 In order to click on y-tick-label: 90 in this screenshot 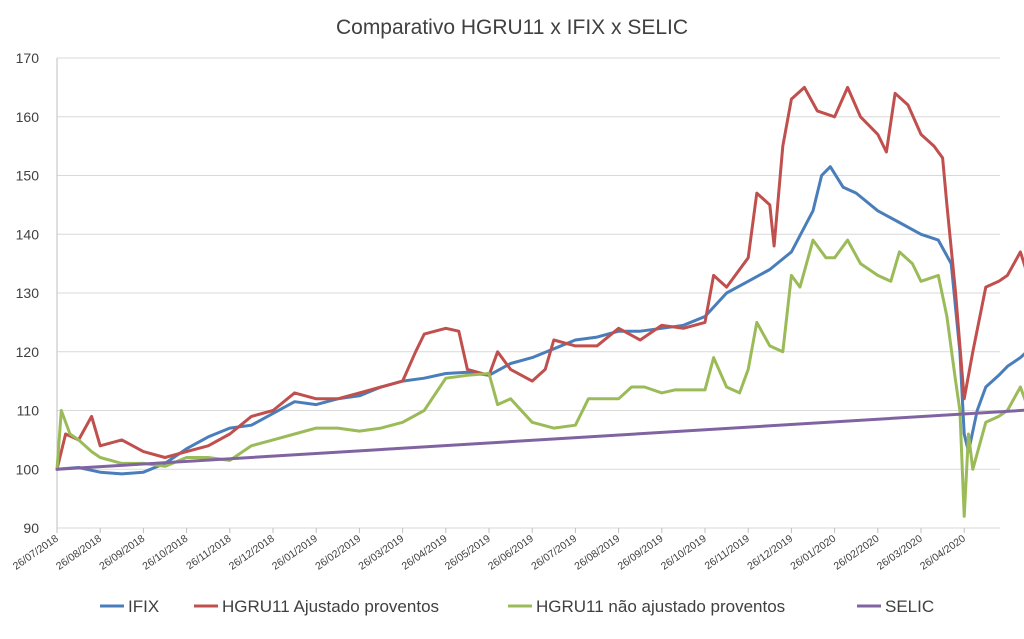, I will do `click(31, 528)`.